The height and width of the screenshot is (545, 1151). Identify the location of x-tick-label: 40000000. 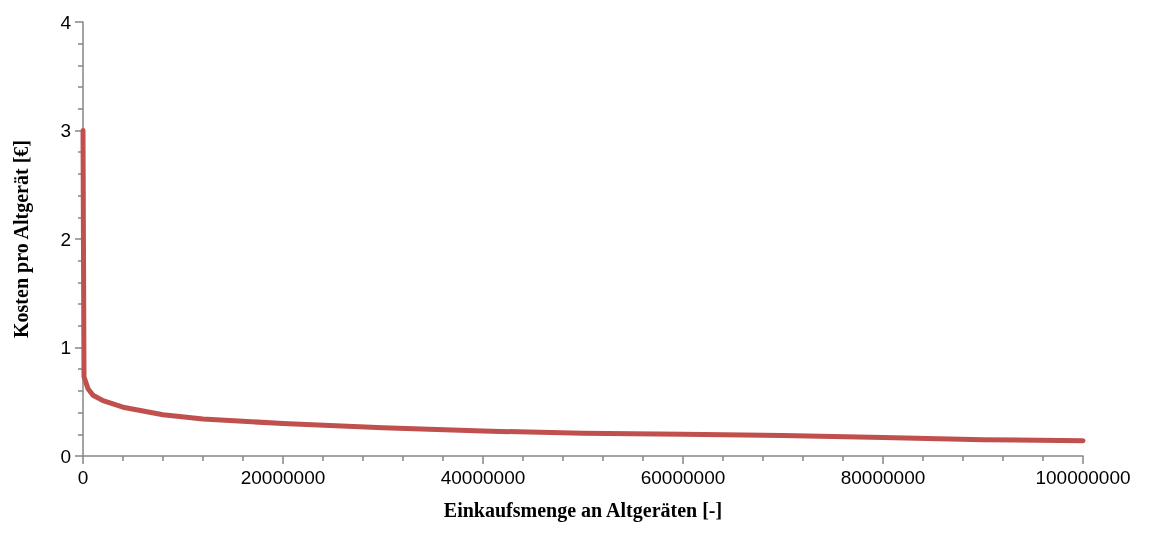
(483, 477).